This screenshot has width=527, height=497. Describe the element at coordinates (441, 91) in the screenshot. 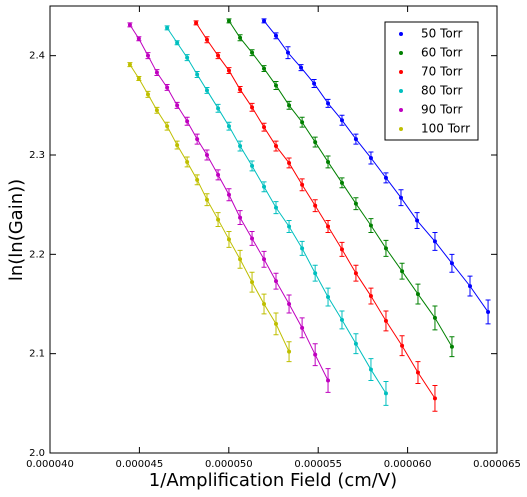

I see `legend-label: 80 Torr` at that location.